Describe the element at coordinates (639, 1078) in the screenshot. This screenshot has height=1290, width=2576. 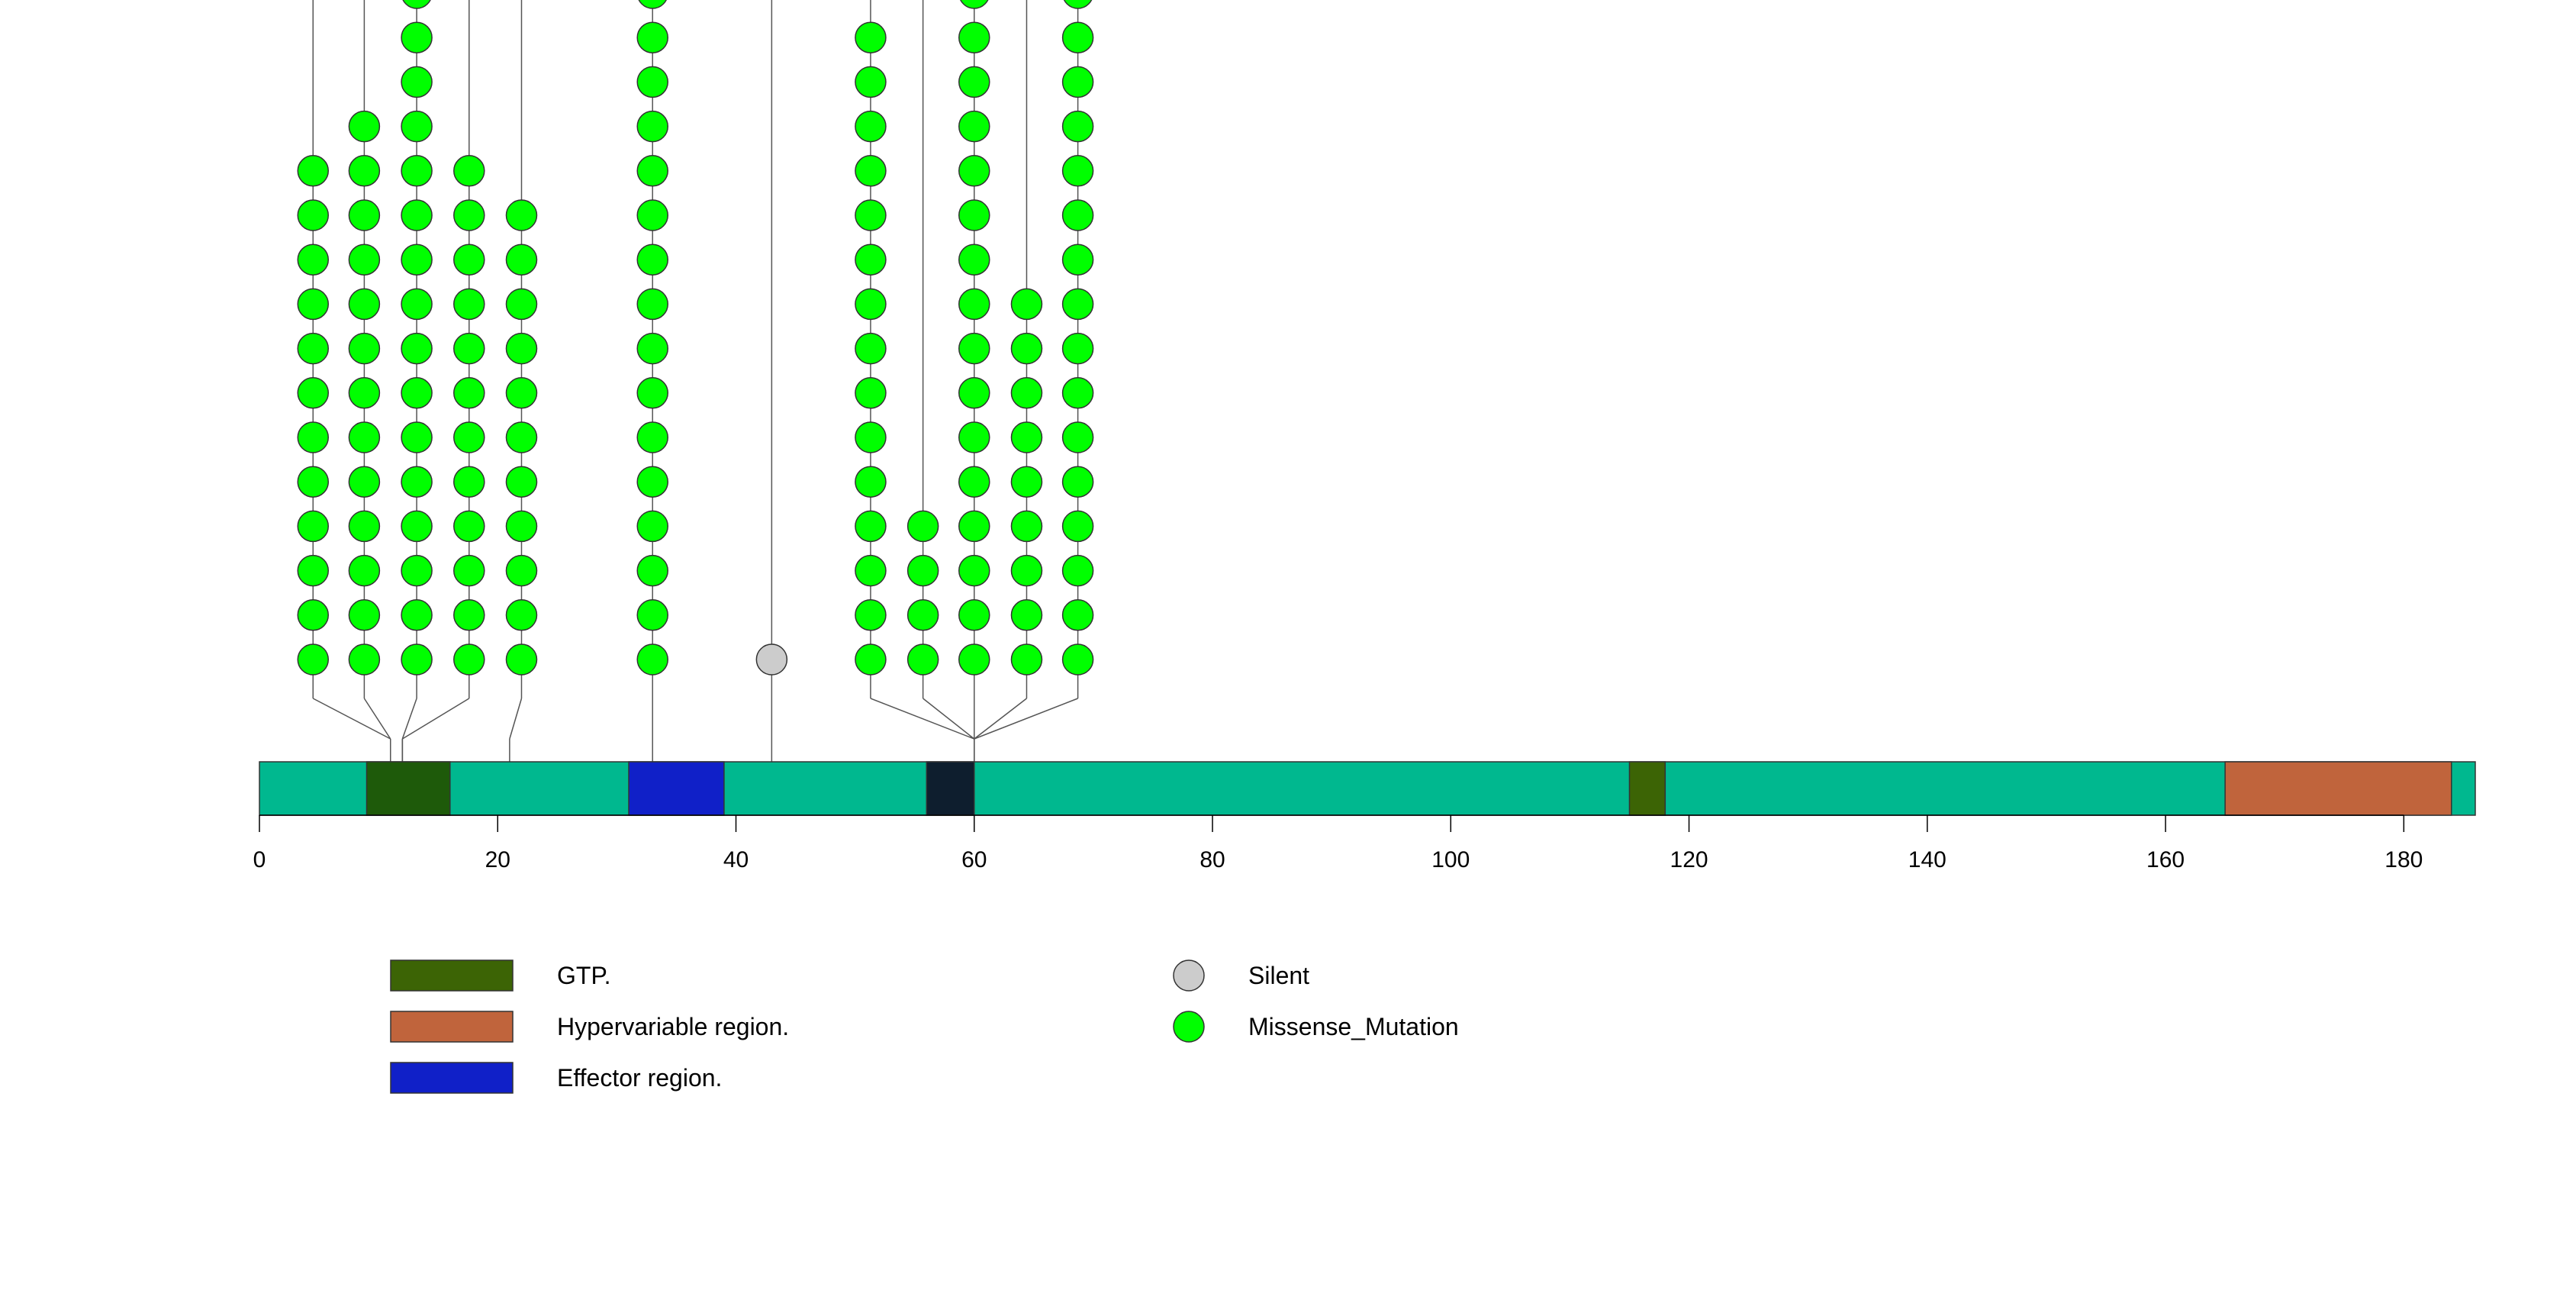
I see `legend-domain-label: Effector region.` at that location.